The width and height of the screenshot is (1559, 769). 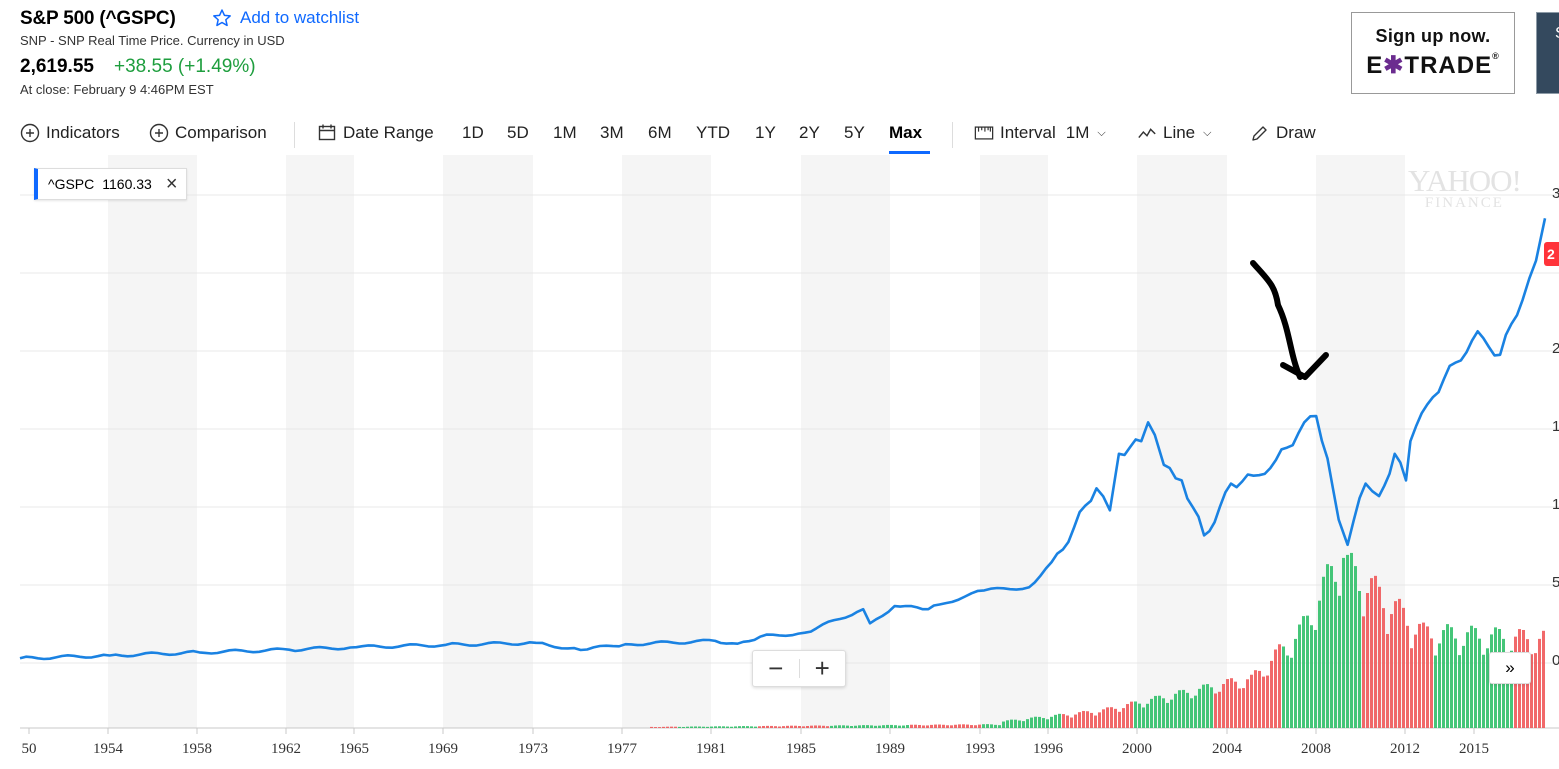 What do you see at coordinates (375, 133) in the screenshot?
I see `date-range-button: Date Range` at bounding box center [375, 133].